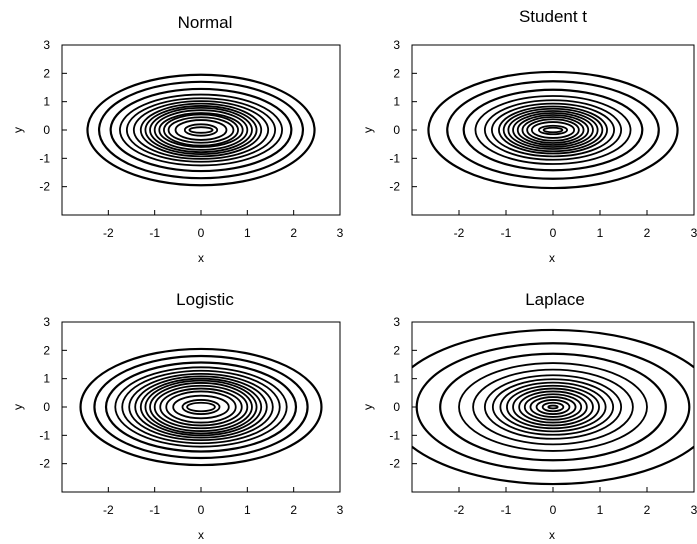 The height and width of the screenshot is (544, 697). I want to click on panel-title: Normal, so click(205, 22).